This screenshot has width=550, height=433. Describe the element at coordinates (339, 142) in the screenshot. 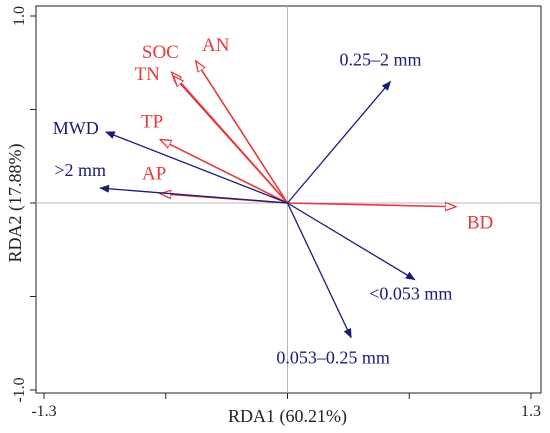

I see `vector-0-25-2-mm` at that location.